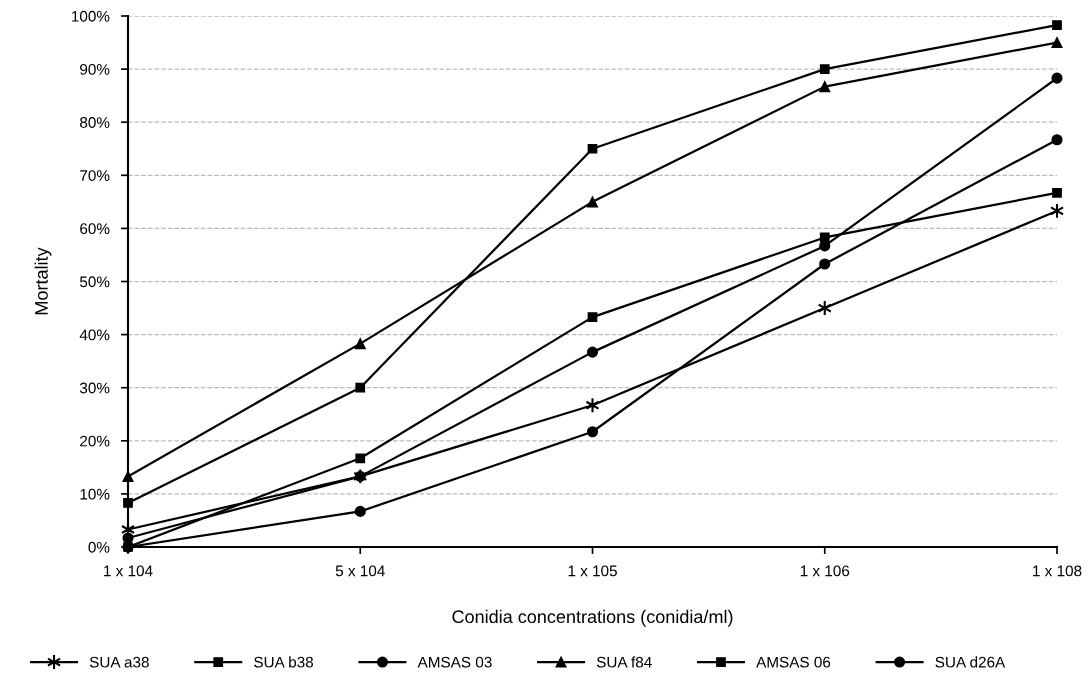 Image resolution: width=1092 pixels, height=673 pixels. Describe the element at coordinates (592, 618) in the screenshot. I see `x-axis-title: Conidia concentrations (conidia/ml)` at that location.